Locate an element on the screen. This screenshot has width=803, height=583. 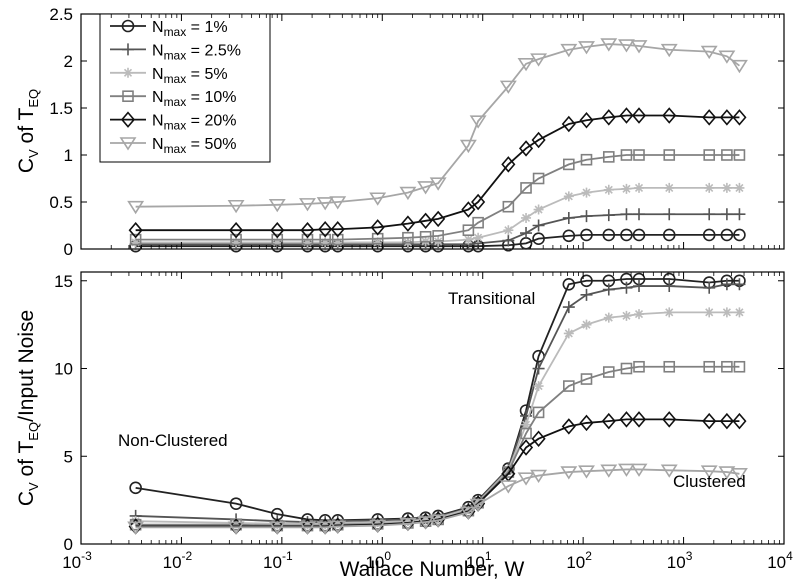
bottom-y-axis-label: CV of TEQ/Input Noise is located at coordinates (28, 408).